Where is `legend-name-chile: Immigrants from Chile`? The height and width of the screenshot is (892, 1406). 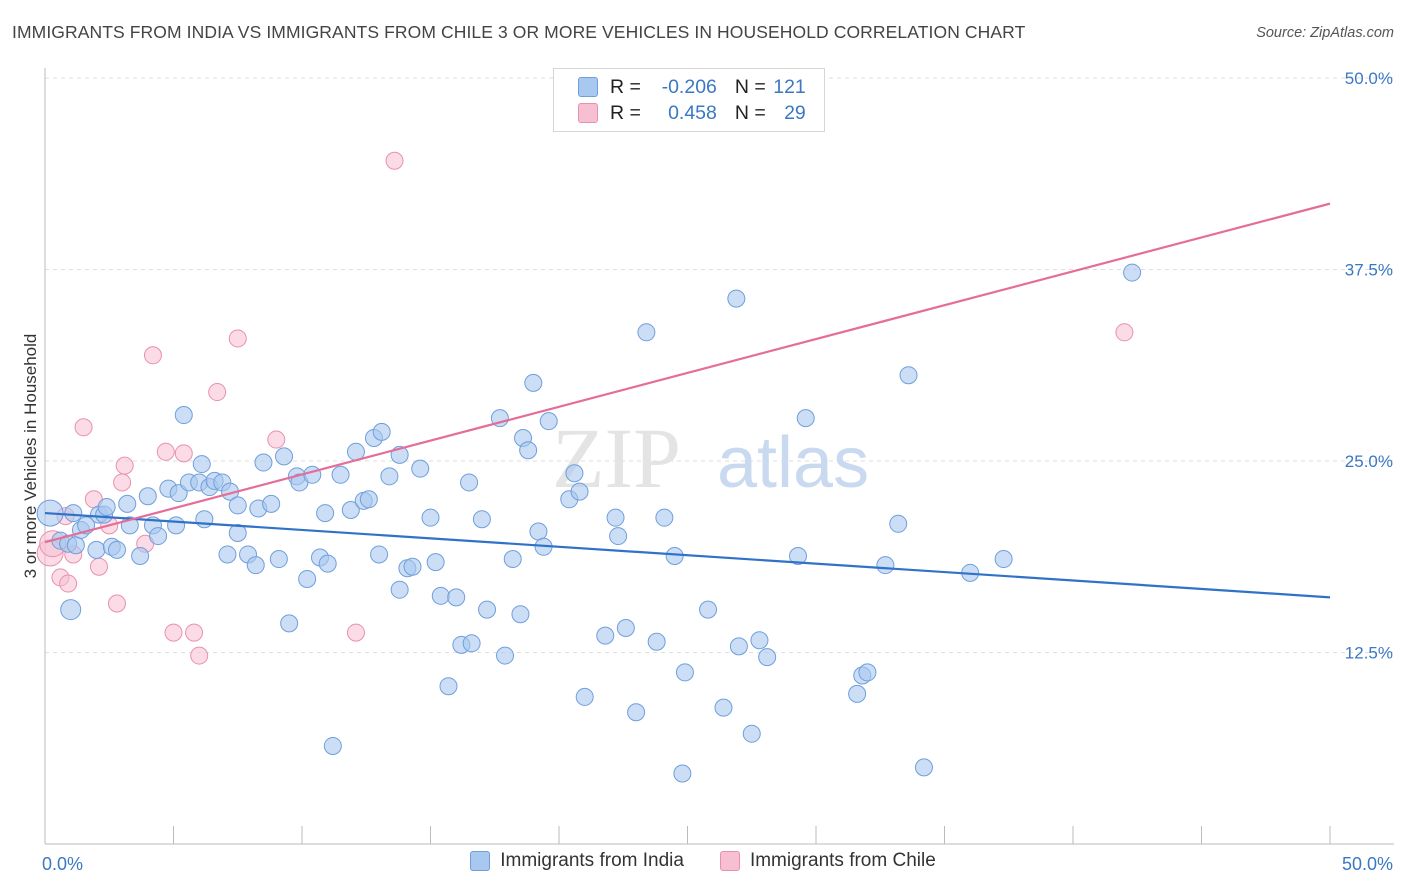 legend-name-chile: Immigrants from Chile is located at coordinates (842, 860).